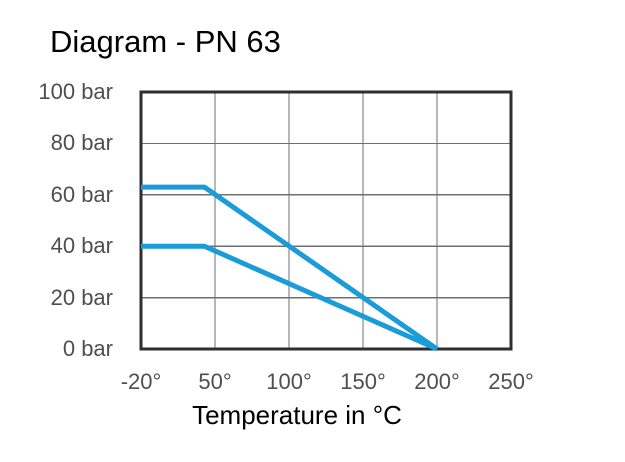 The height and width of the screenshot is (462, 625). Describe the element at coordinates (87, 348) in the screenshot. I see `y-tick-label: 0 bar` at that location.